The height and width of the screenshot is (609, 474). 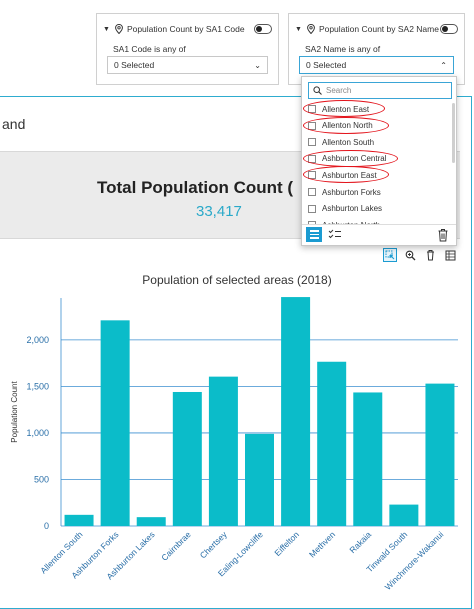 I want to click on search-placeholder: Search, so click(x=339, y=90).